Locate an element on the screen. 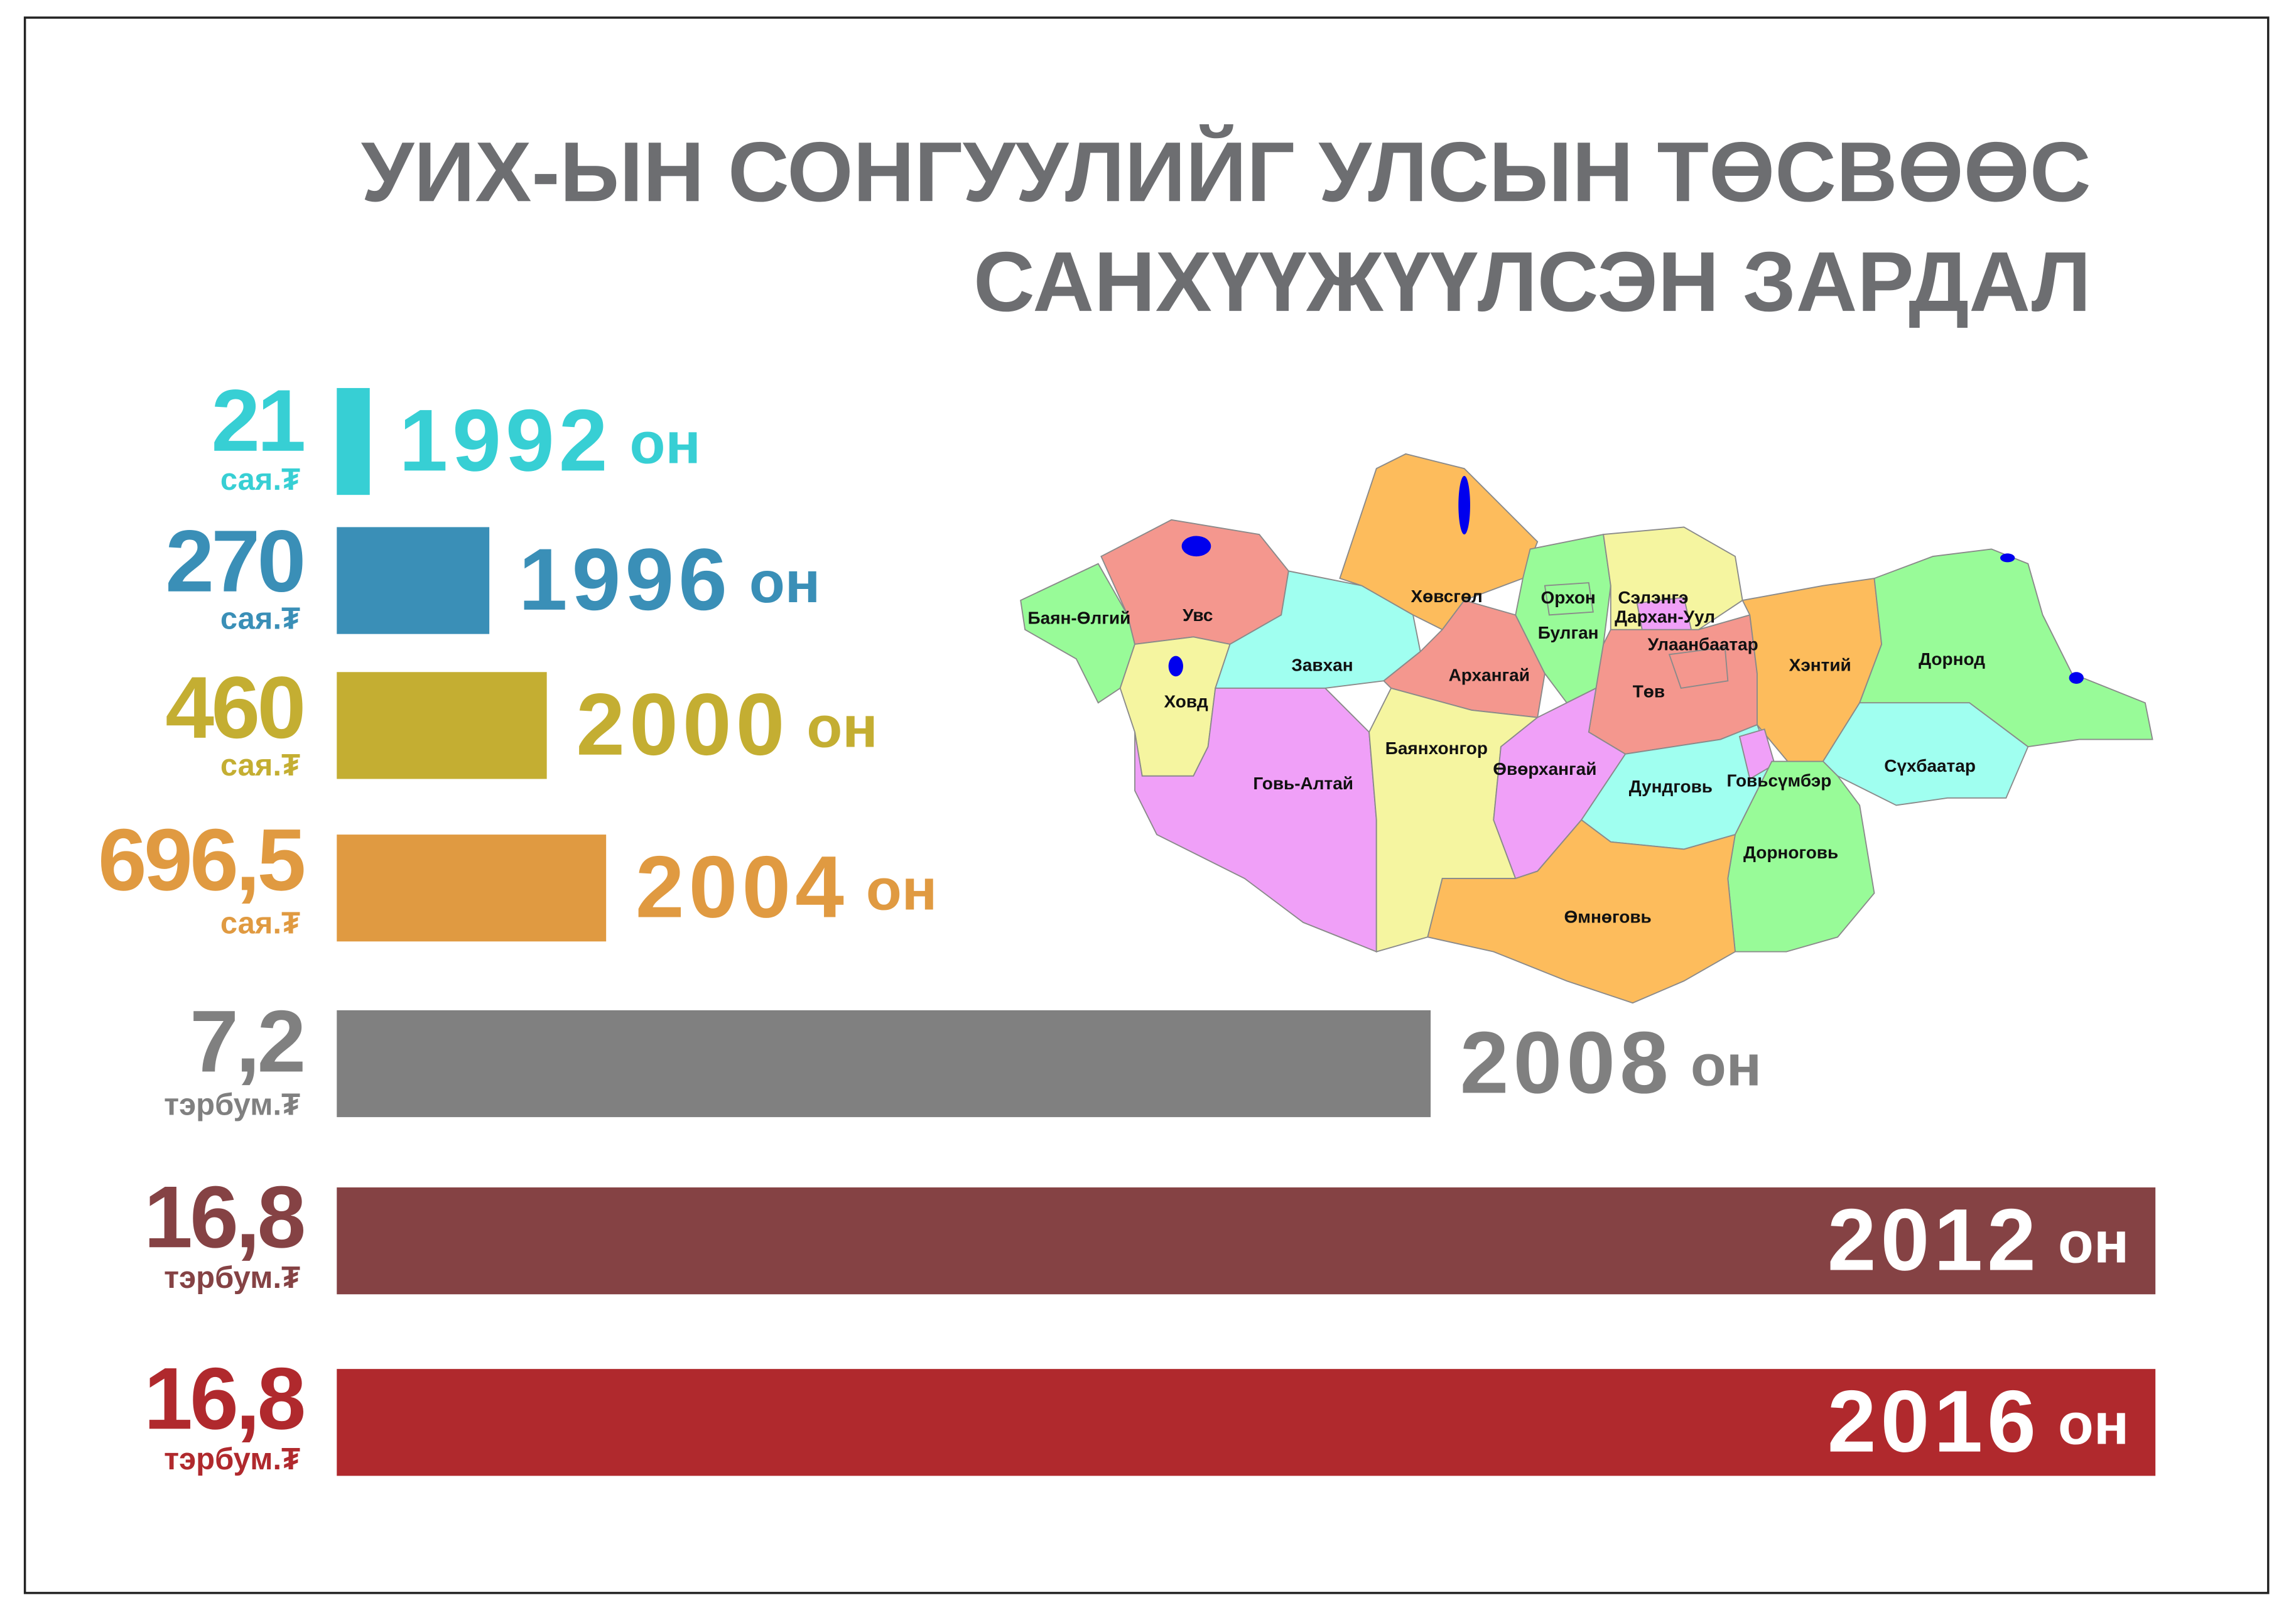 This screenshot has height=1610, width=2296. year-label: 2016 он is located at coordinates (1978, 1421).